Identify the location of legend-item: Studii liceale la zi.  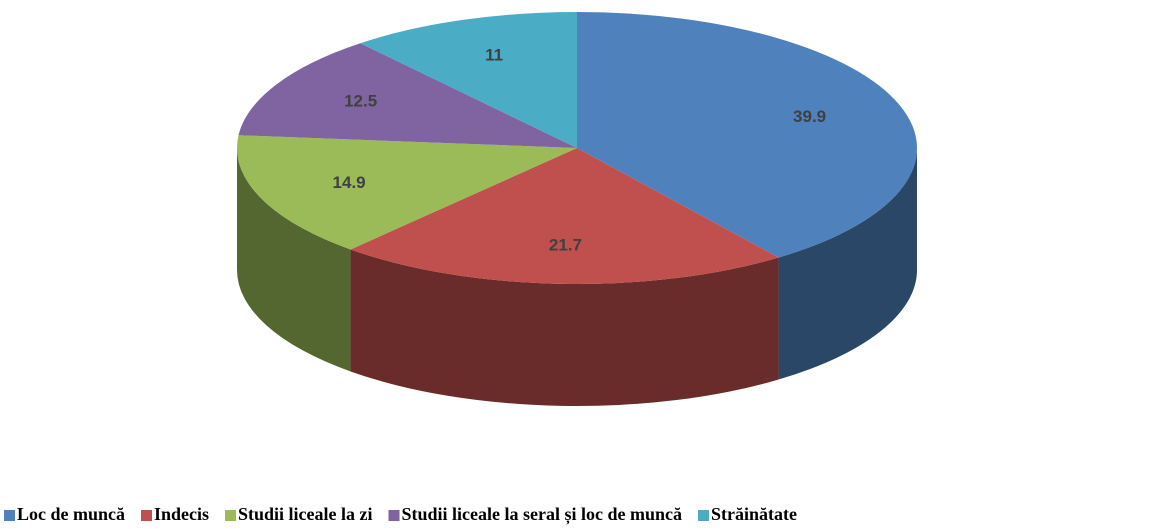
(299, 514).